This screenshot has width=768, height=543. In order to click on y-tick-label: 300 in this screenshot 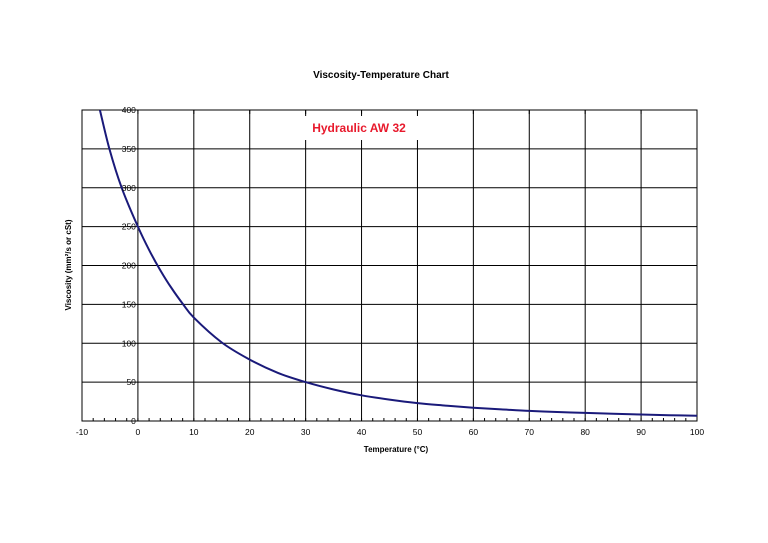, I will do `click(129, 188)`.